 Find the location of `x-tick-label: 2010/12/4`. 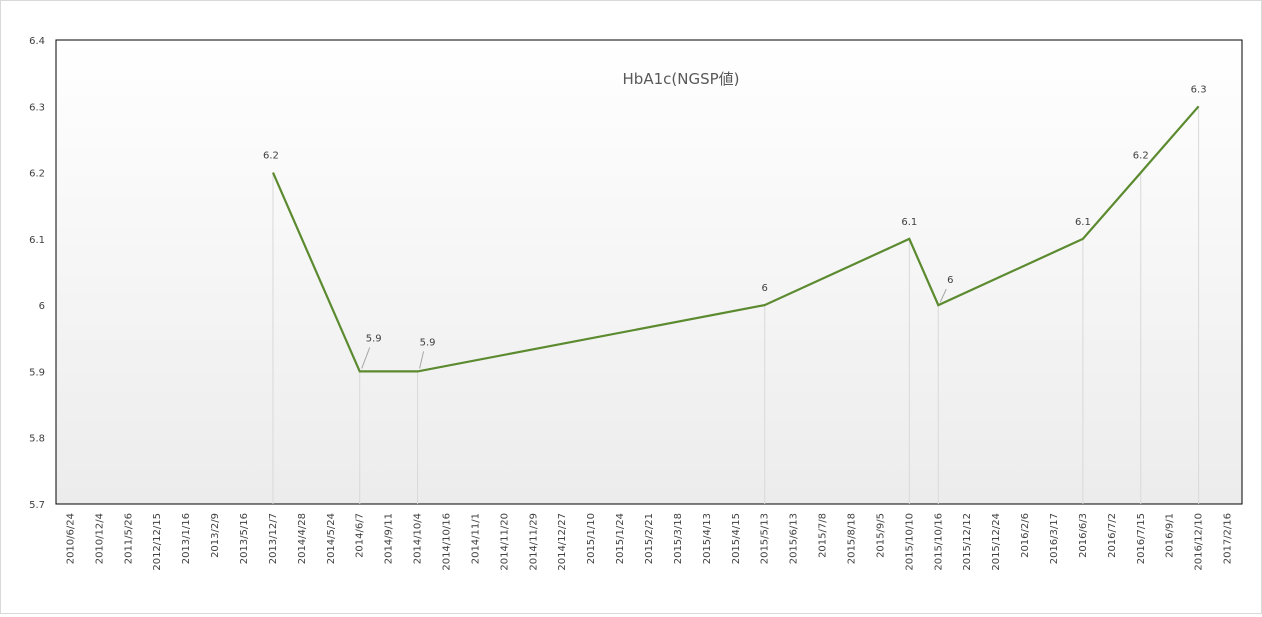

x-tick-label: 2010/12/4 is located at coordinates (99, 538).